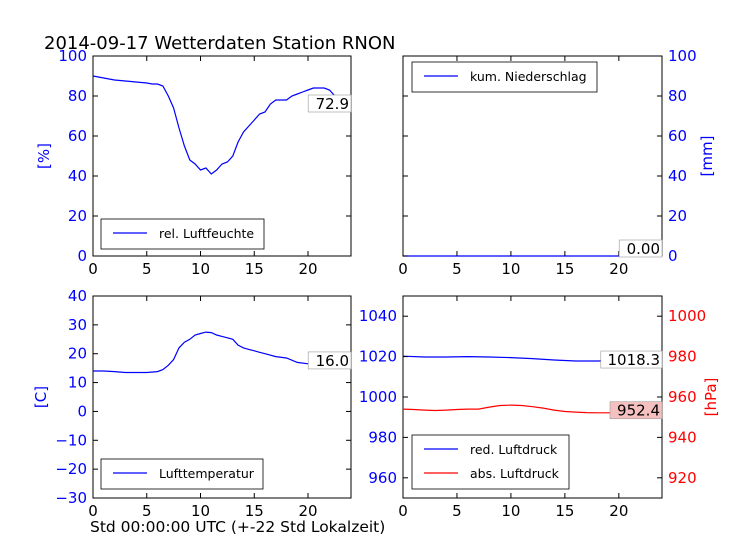 Image resolution: width=736 pixels, height=552 pixels. I want to click on precipitation-ytick-label: 0, so click(673, 256).